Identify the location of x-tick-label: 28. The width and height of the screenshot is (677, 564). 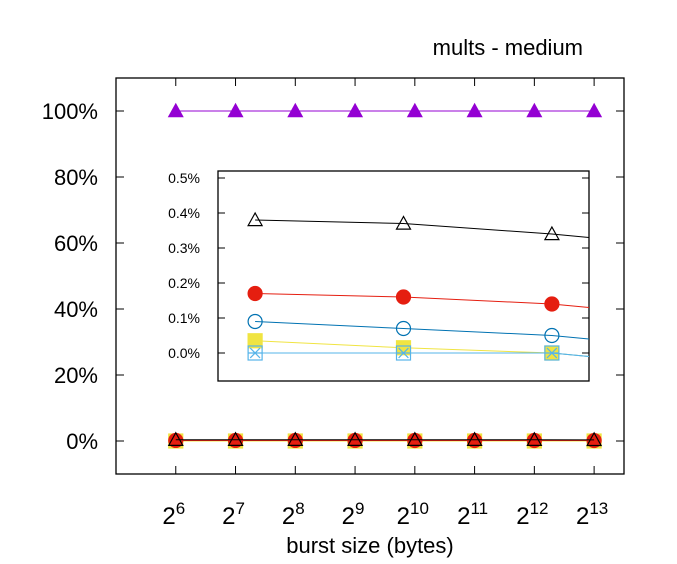
(293, 514).